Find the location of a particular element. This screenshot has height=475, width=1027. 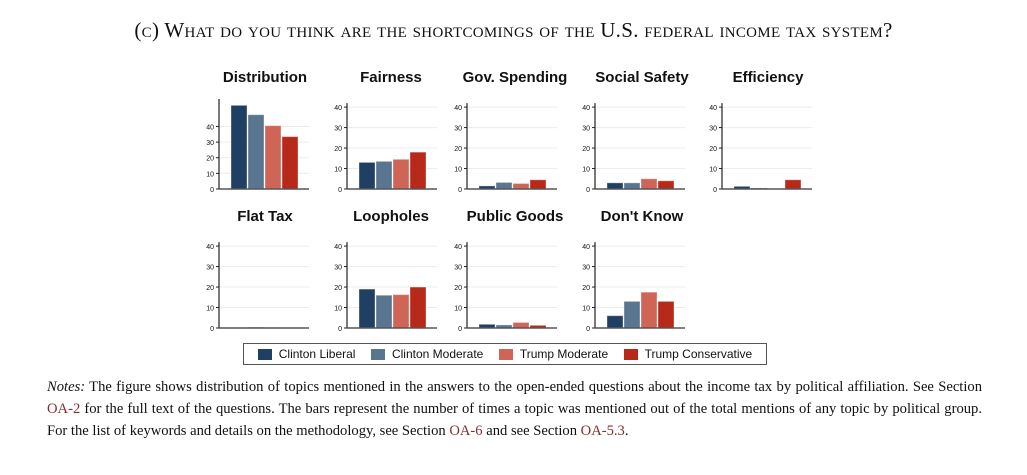

legend-label: Trump Moderate is located at coordinates (564, 354).